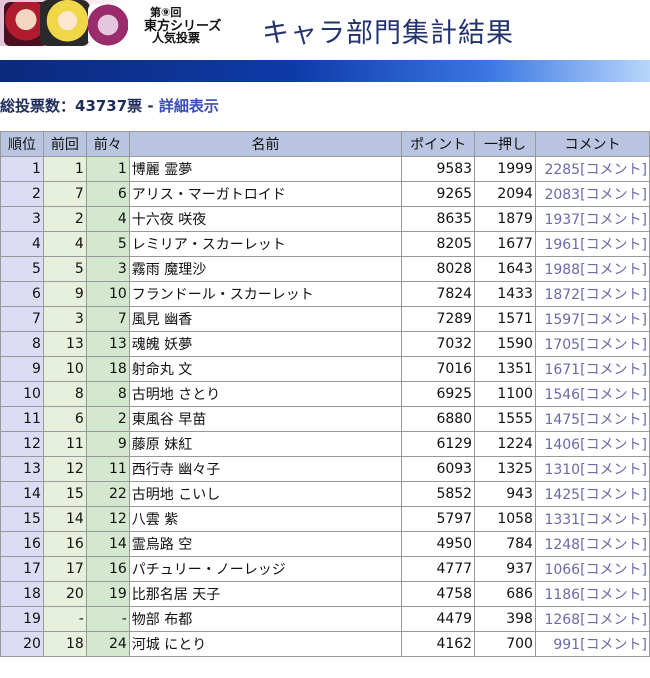 The height and width of the screenshot is (678, 650). Describe the element at coordinates (505, 169) in the screenshot. I see `top-pick-cell: 1999` at that location.